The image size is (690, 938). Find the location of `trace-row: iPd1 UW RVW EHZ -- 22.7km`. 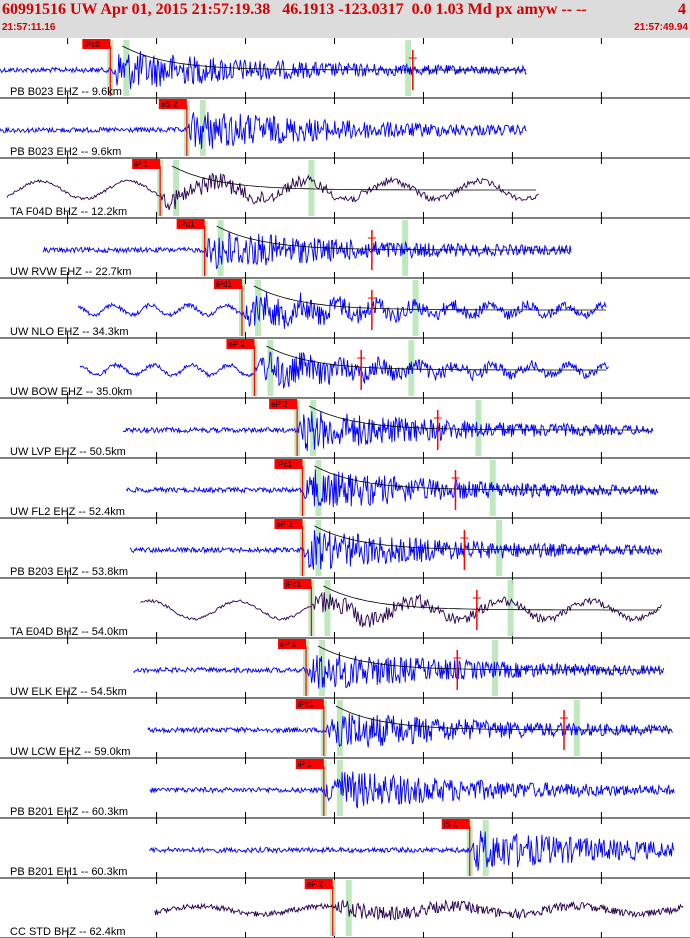

trace-row: iPd1 UW RVW EHZ -- 22.7km is located at coordinates (345, 248).